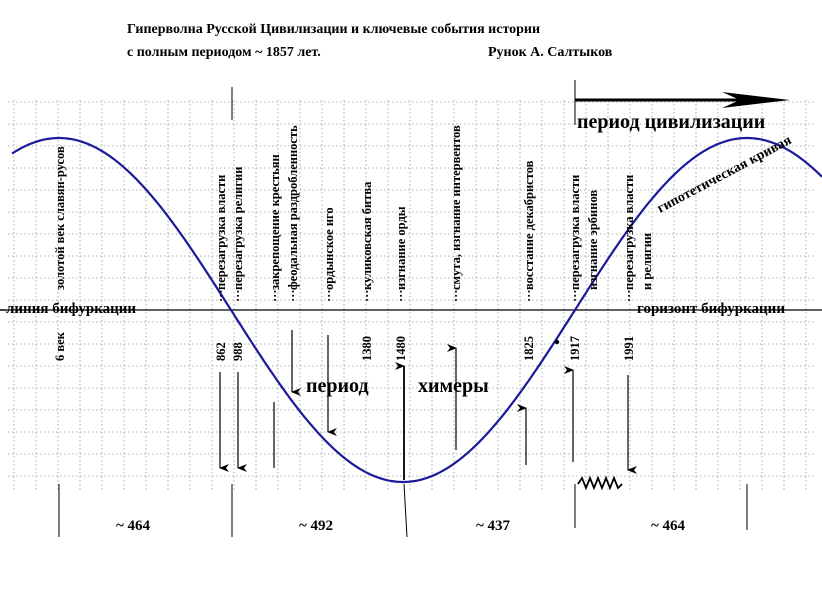 The image size is (822, 595). I want to click on event-power-reset-1991: перезагрузка власти, so click(629, 232).